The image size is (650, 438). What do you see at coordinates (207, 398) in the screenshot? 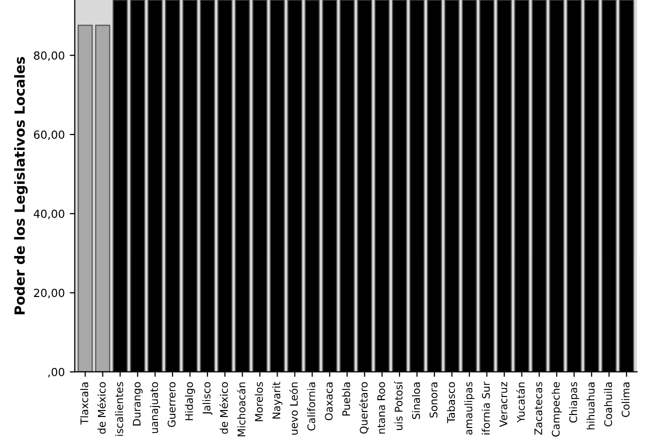
I see `x-tick-label: Jalisco` at bounding box center [207, 398].